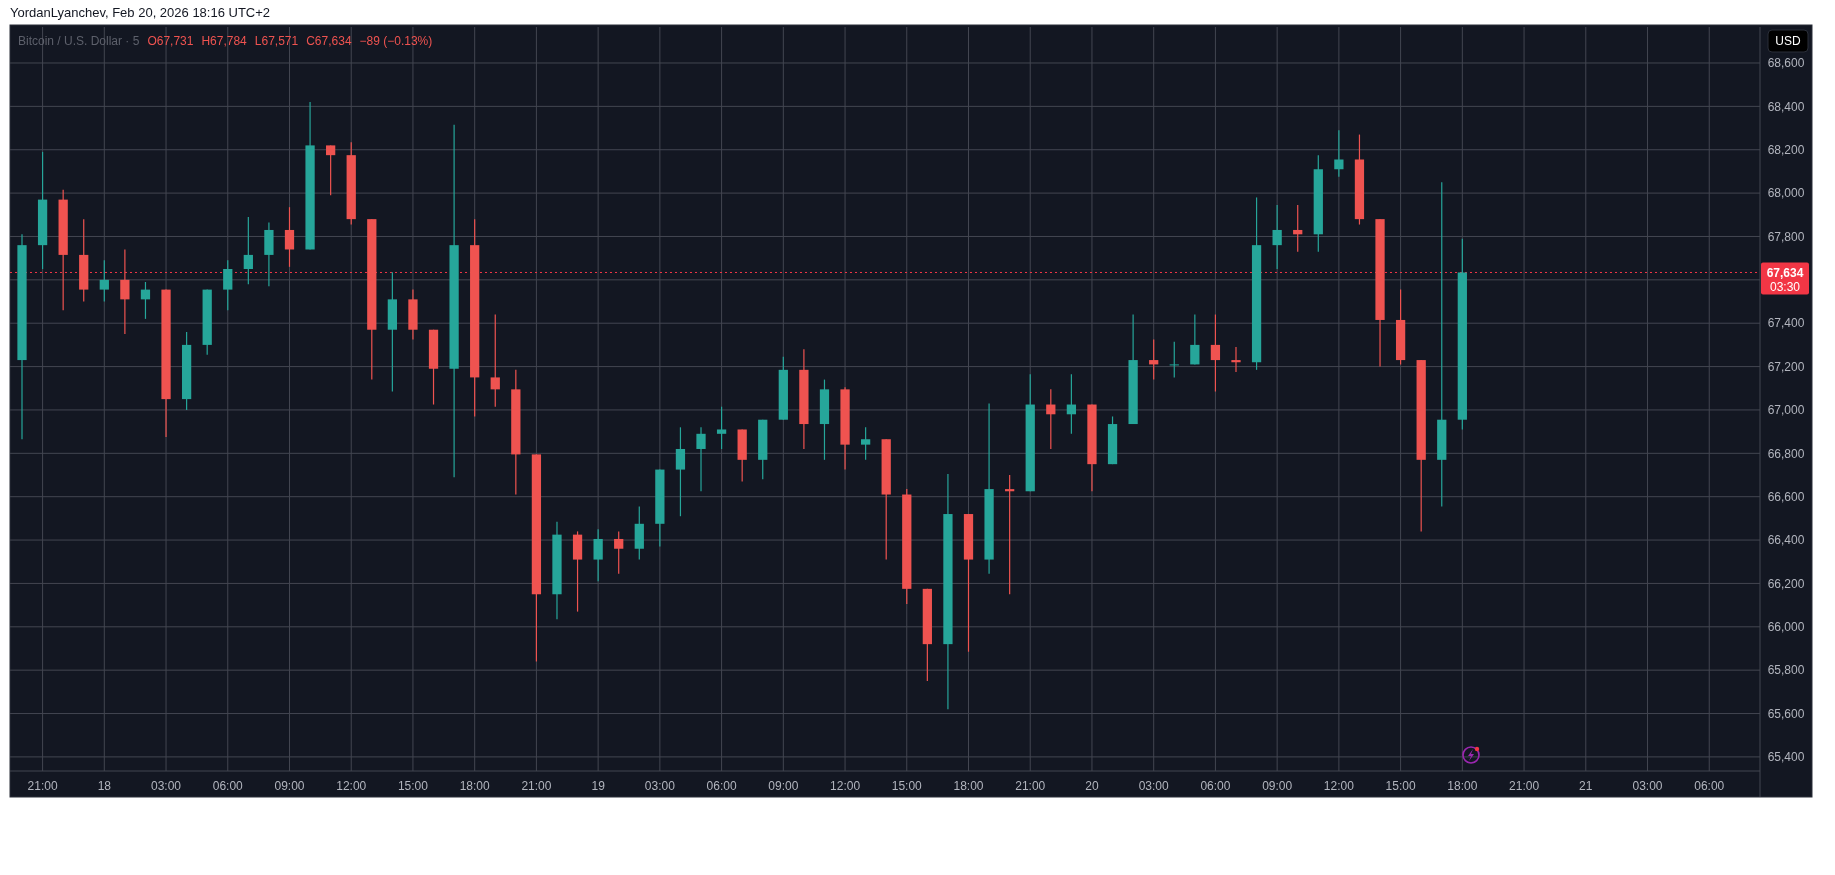  I want to click on text: Bitcoin / U.S. Dollar · 5, so click(79, 41).